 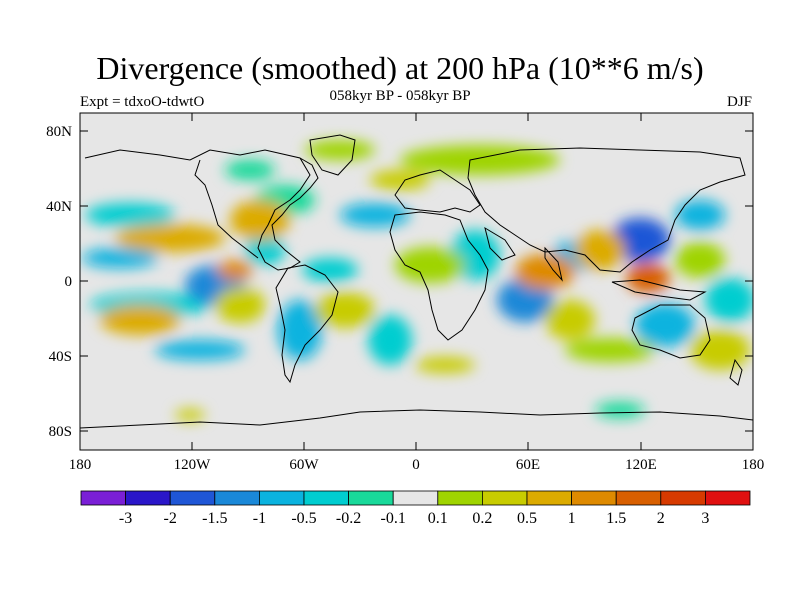 What do you see at coordinates (60, 432) in the screenshot?
I see `y-tick-label: 80S` at bounding box center [60, 432].